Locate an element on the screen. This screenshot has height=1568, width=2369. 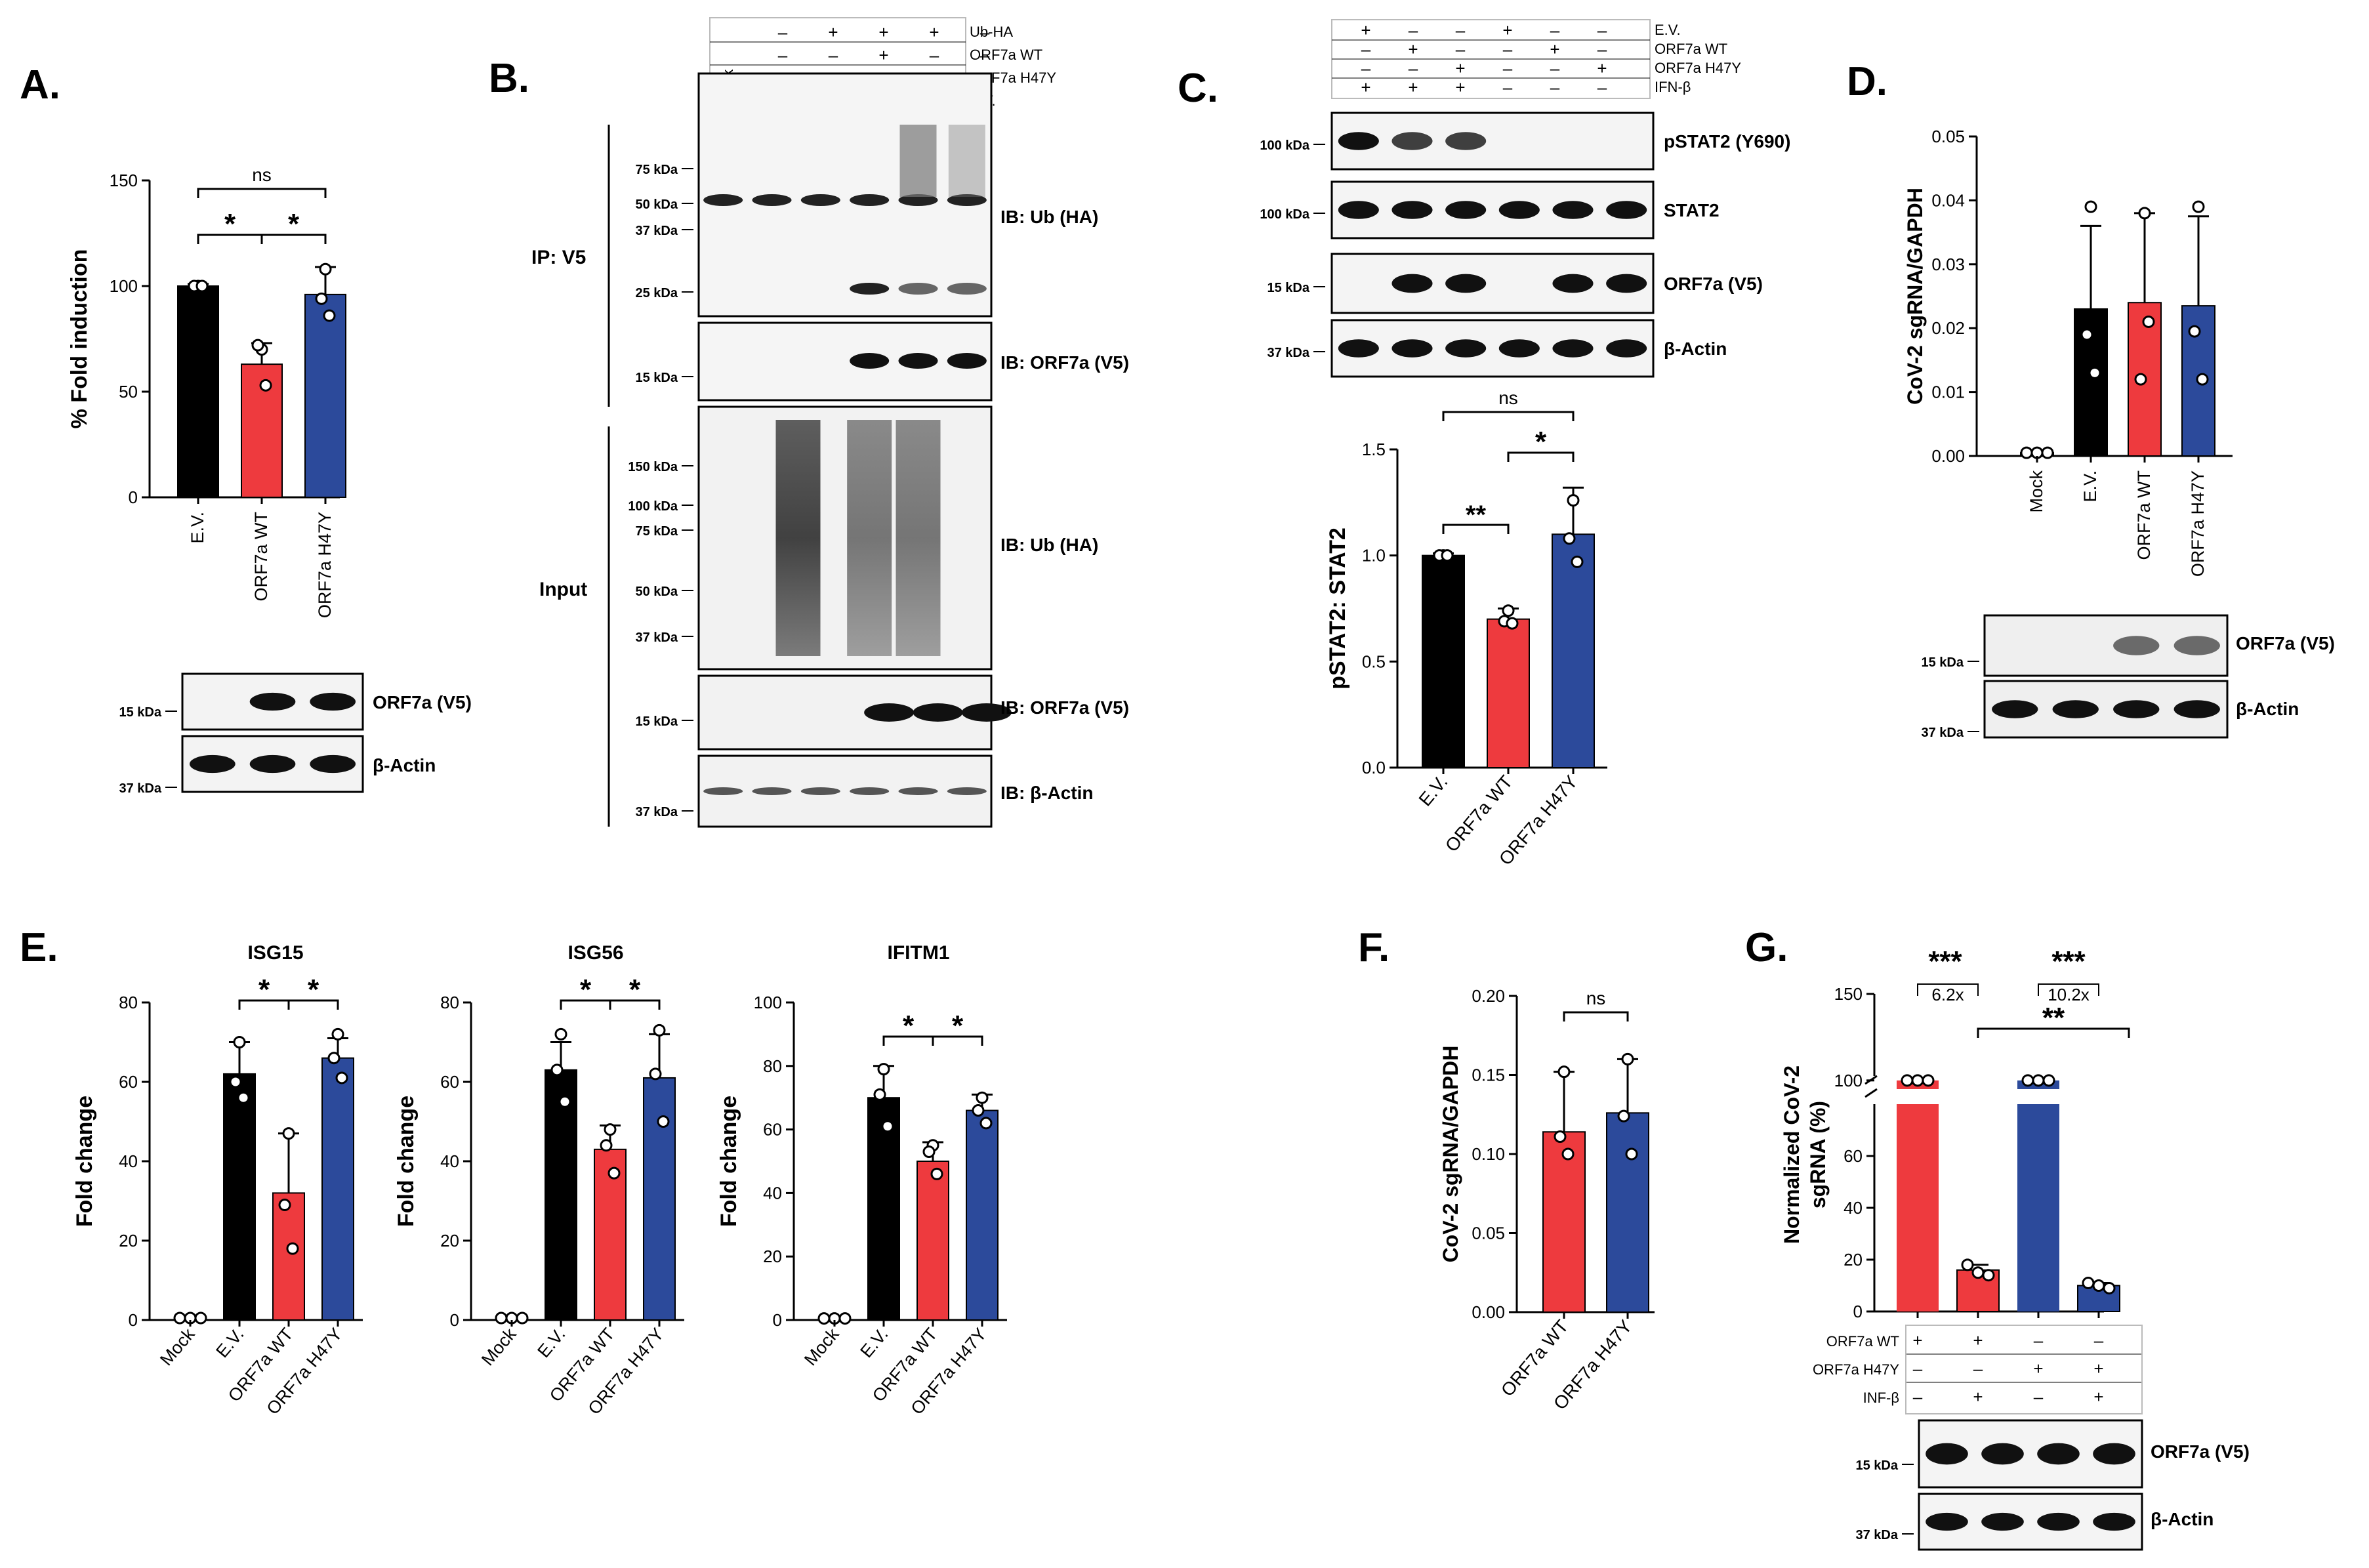
y-tick-label: 60 is located at coordinates (1853, 1156).